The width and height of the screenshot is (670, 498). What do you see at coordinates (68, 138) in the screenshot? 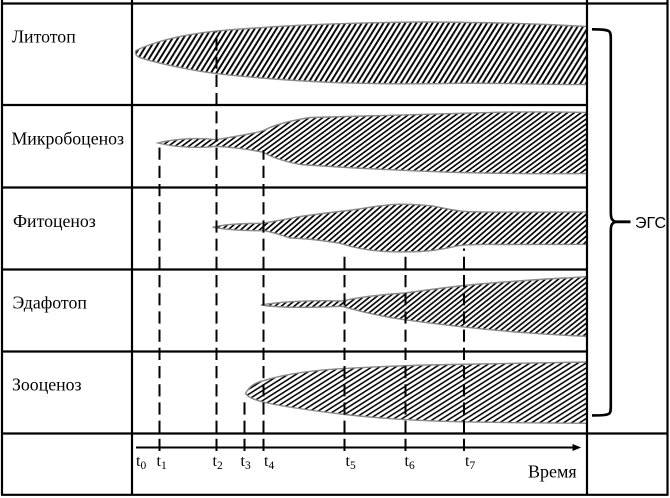
I see `svg-text: Микробоценоз` at bounding box center [68, 138].